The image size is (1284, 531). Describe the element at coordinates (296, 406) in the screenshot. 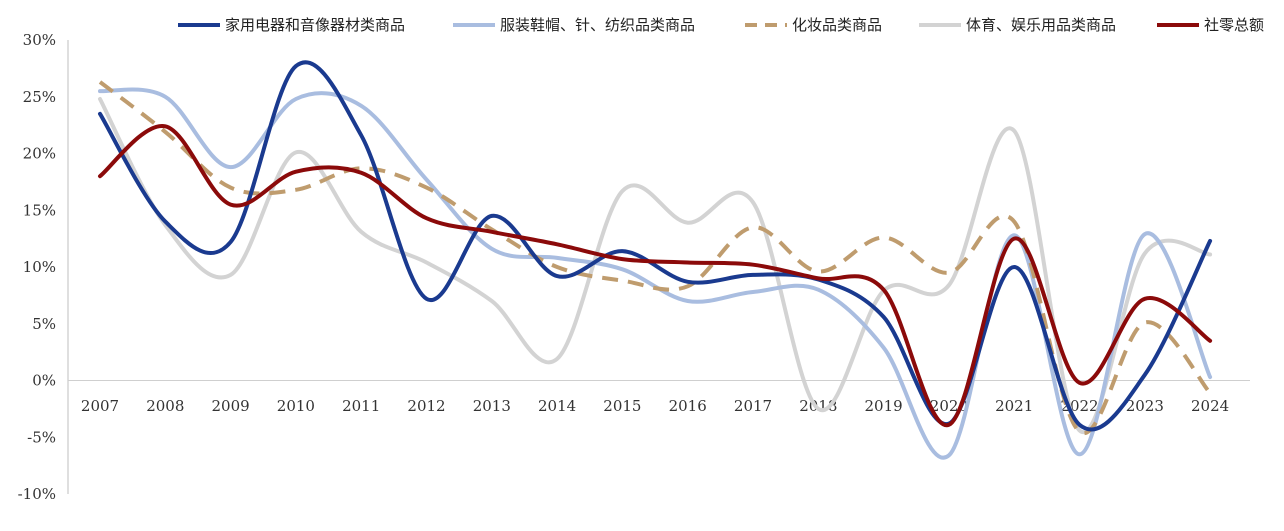

I see `x-tick-label: 2010` at that location.